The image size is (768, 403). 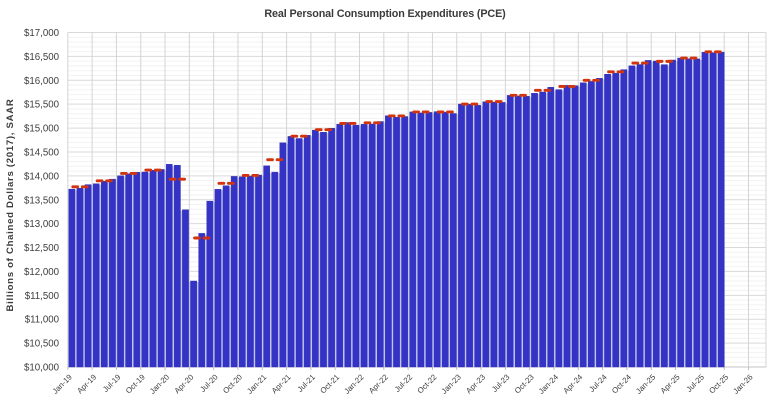 I want to click on svg-text: $15,500, so click(x=42, y=105).